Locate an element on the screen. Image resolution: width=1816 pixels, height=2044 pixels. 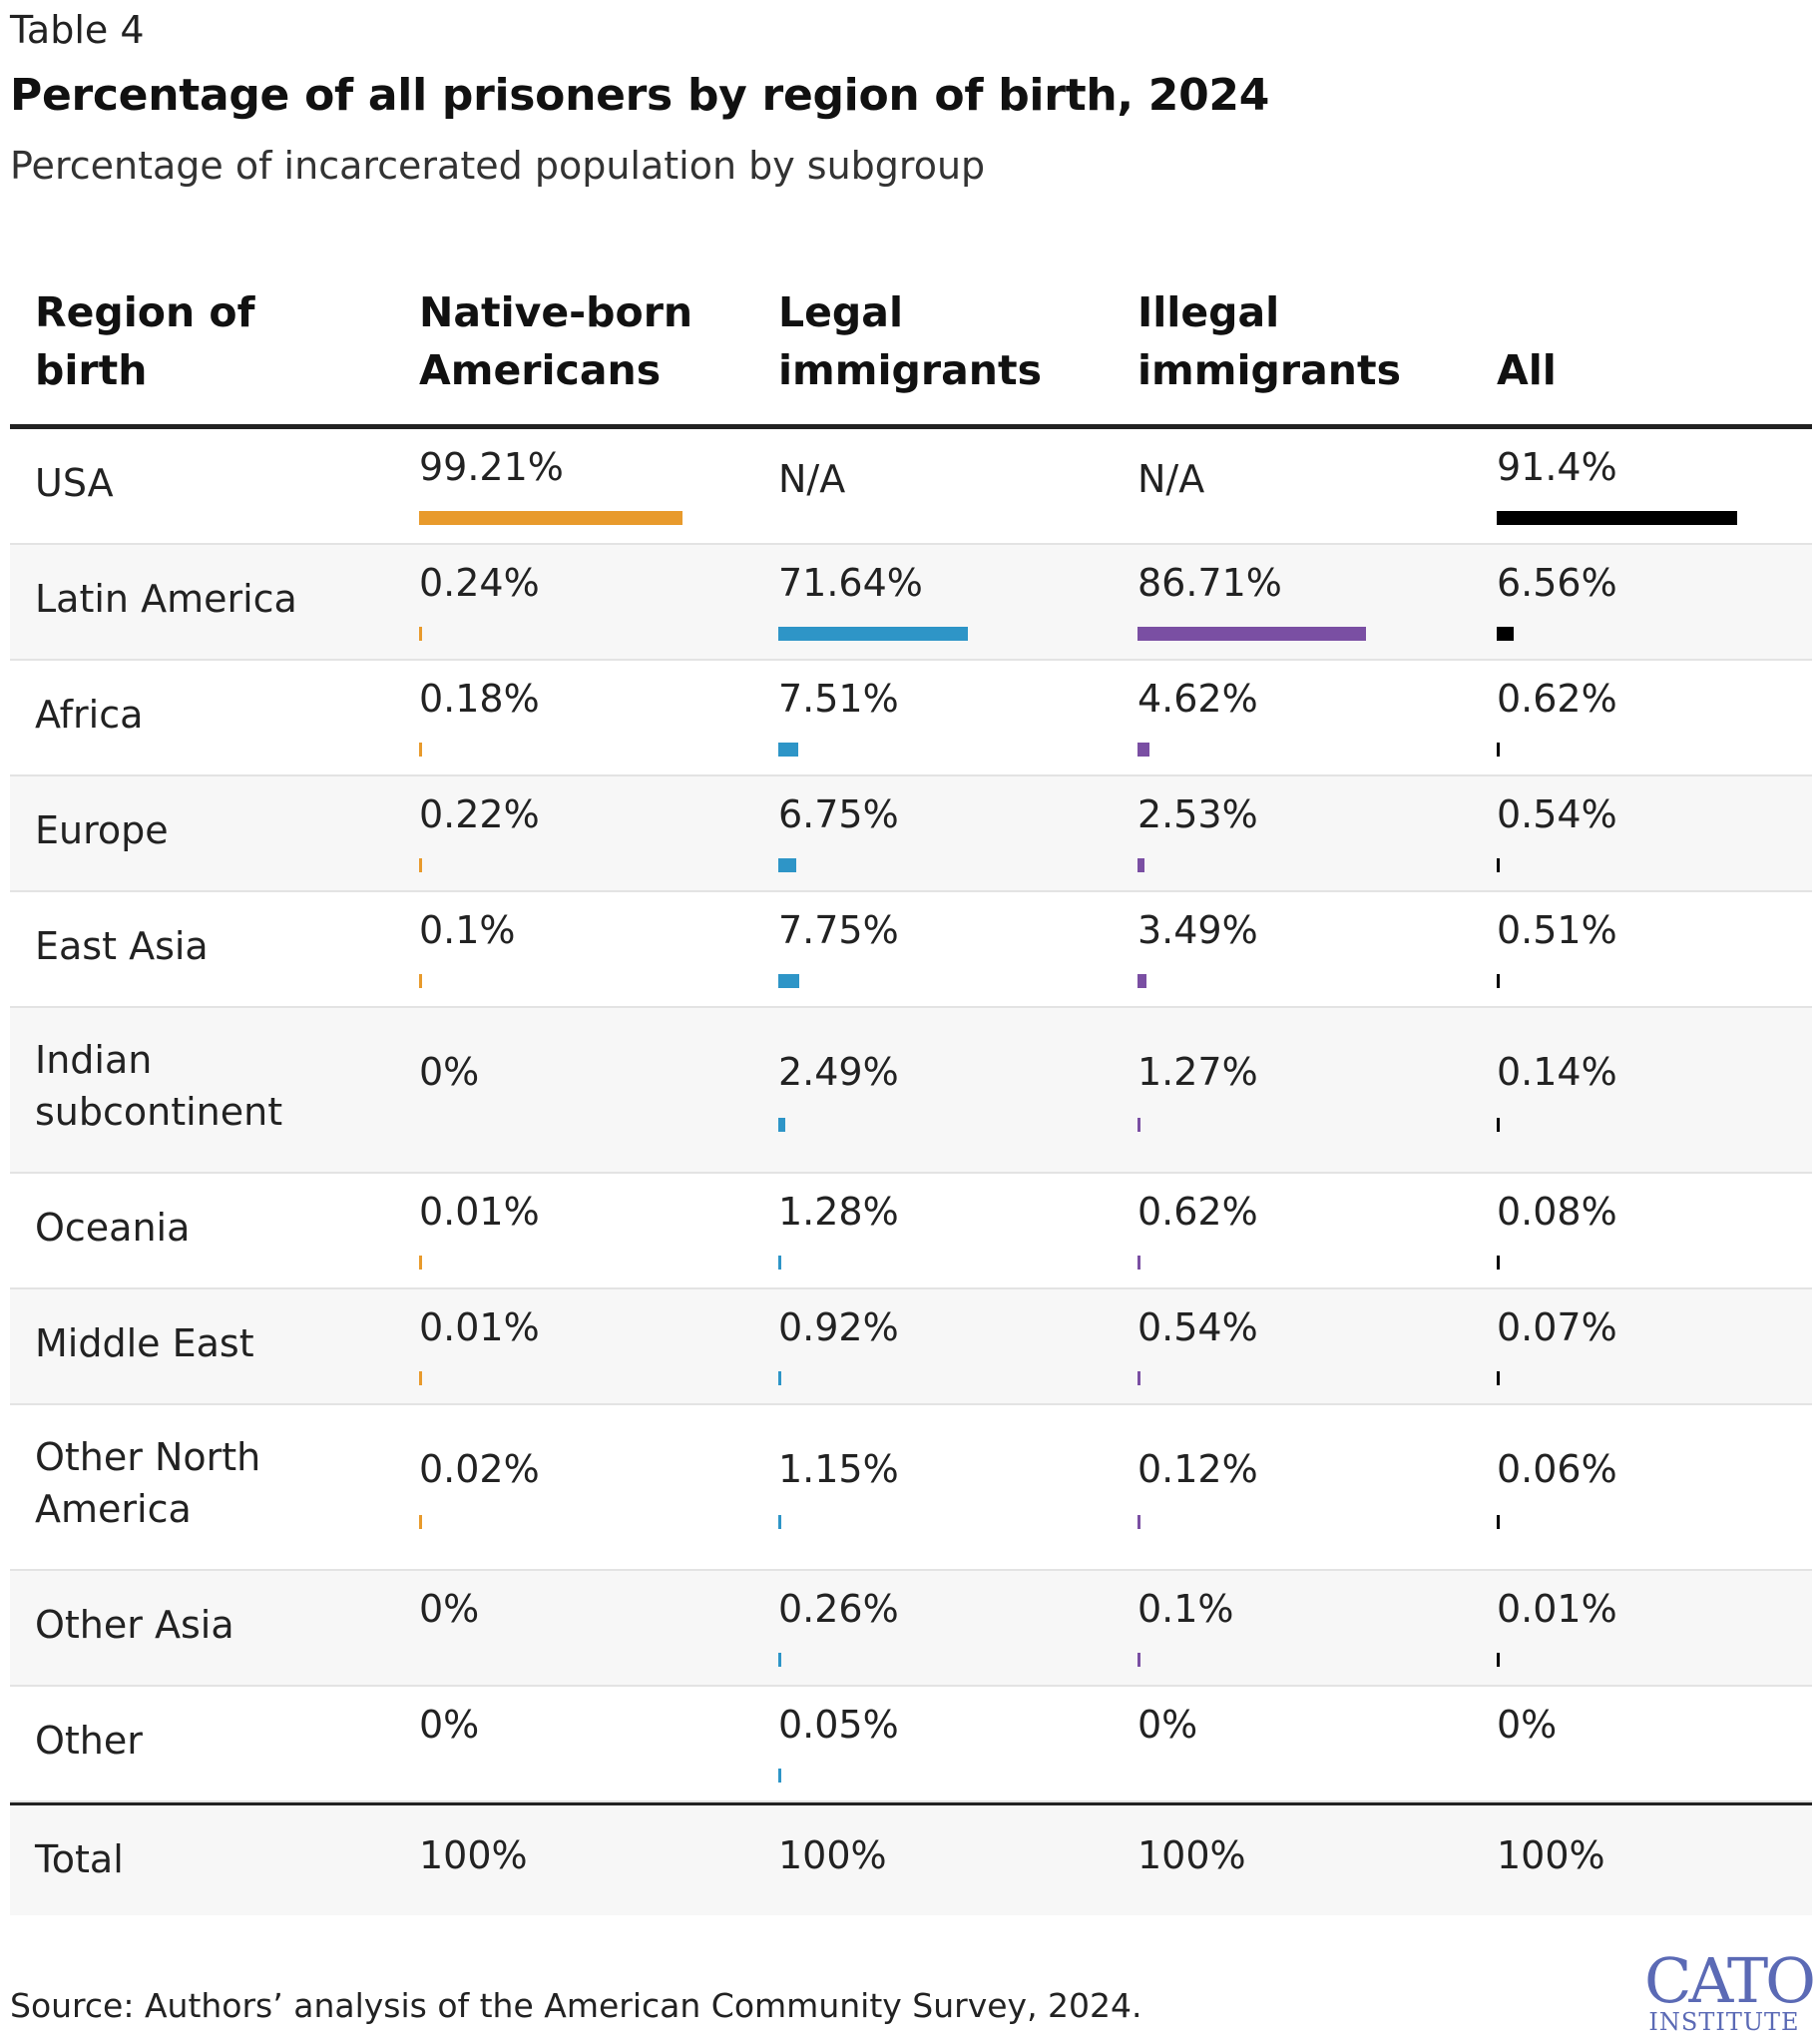
region-label: Oceania is located at coordinates (113, 1228).